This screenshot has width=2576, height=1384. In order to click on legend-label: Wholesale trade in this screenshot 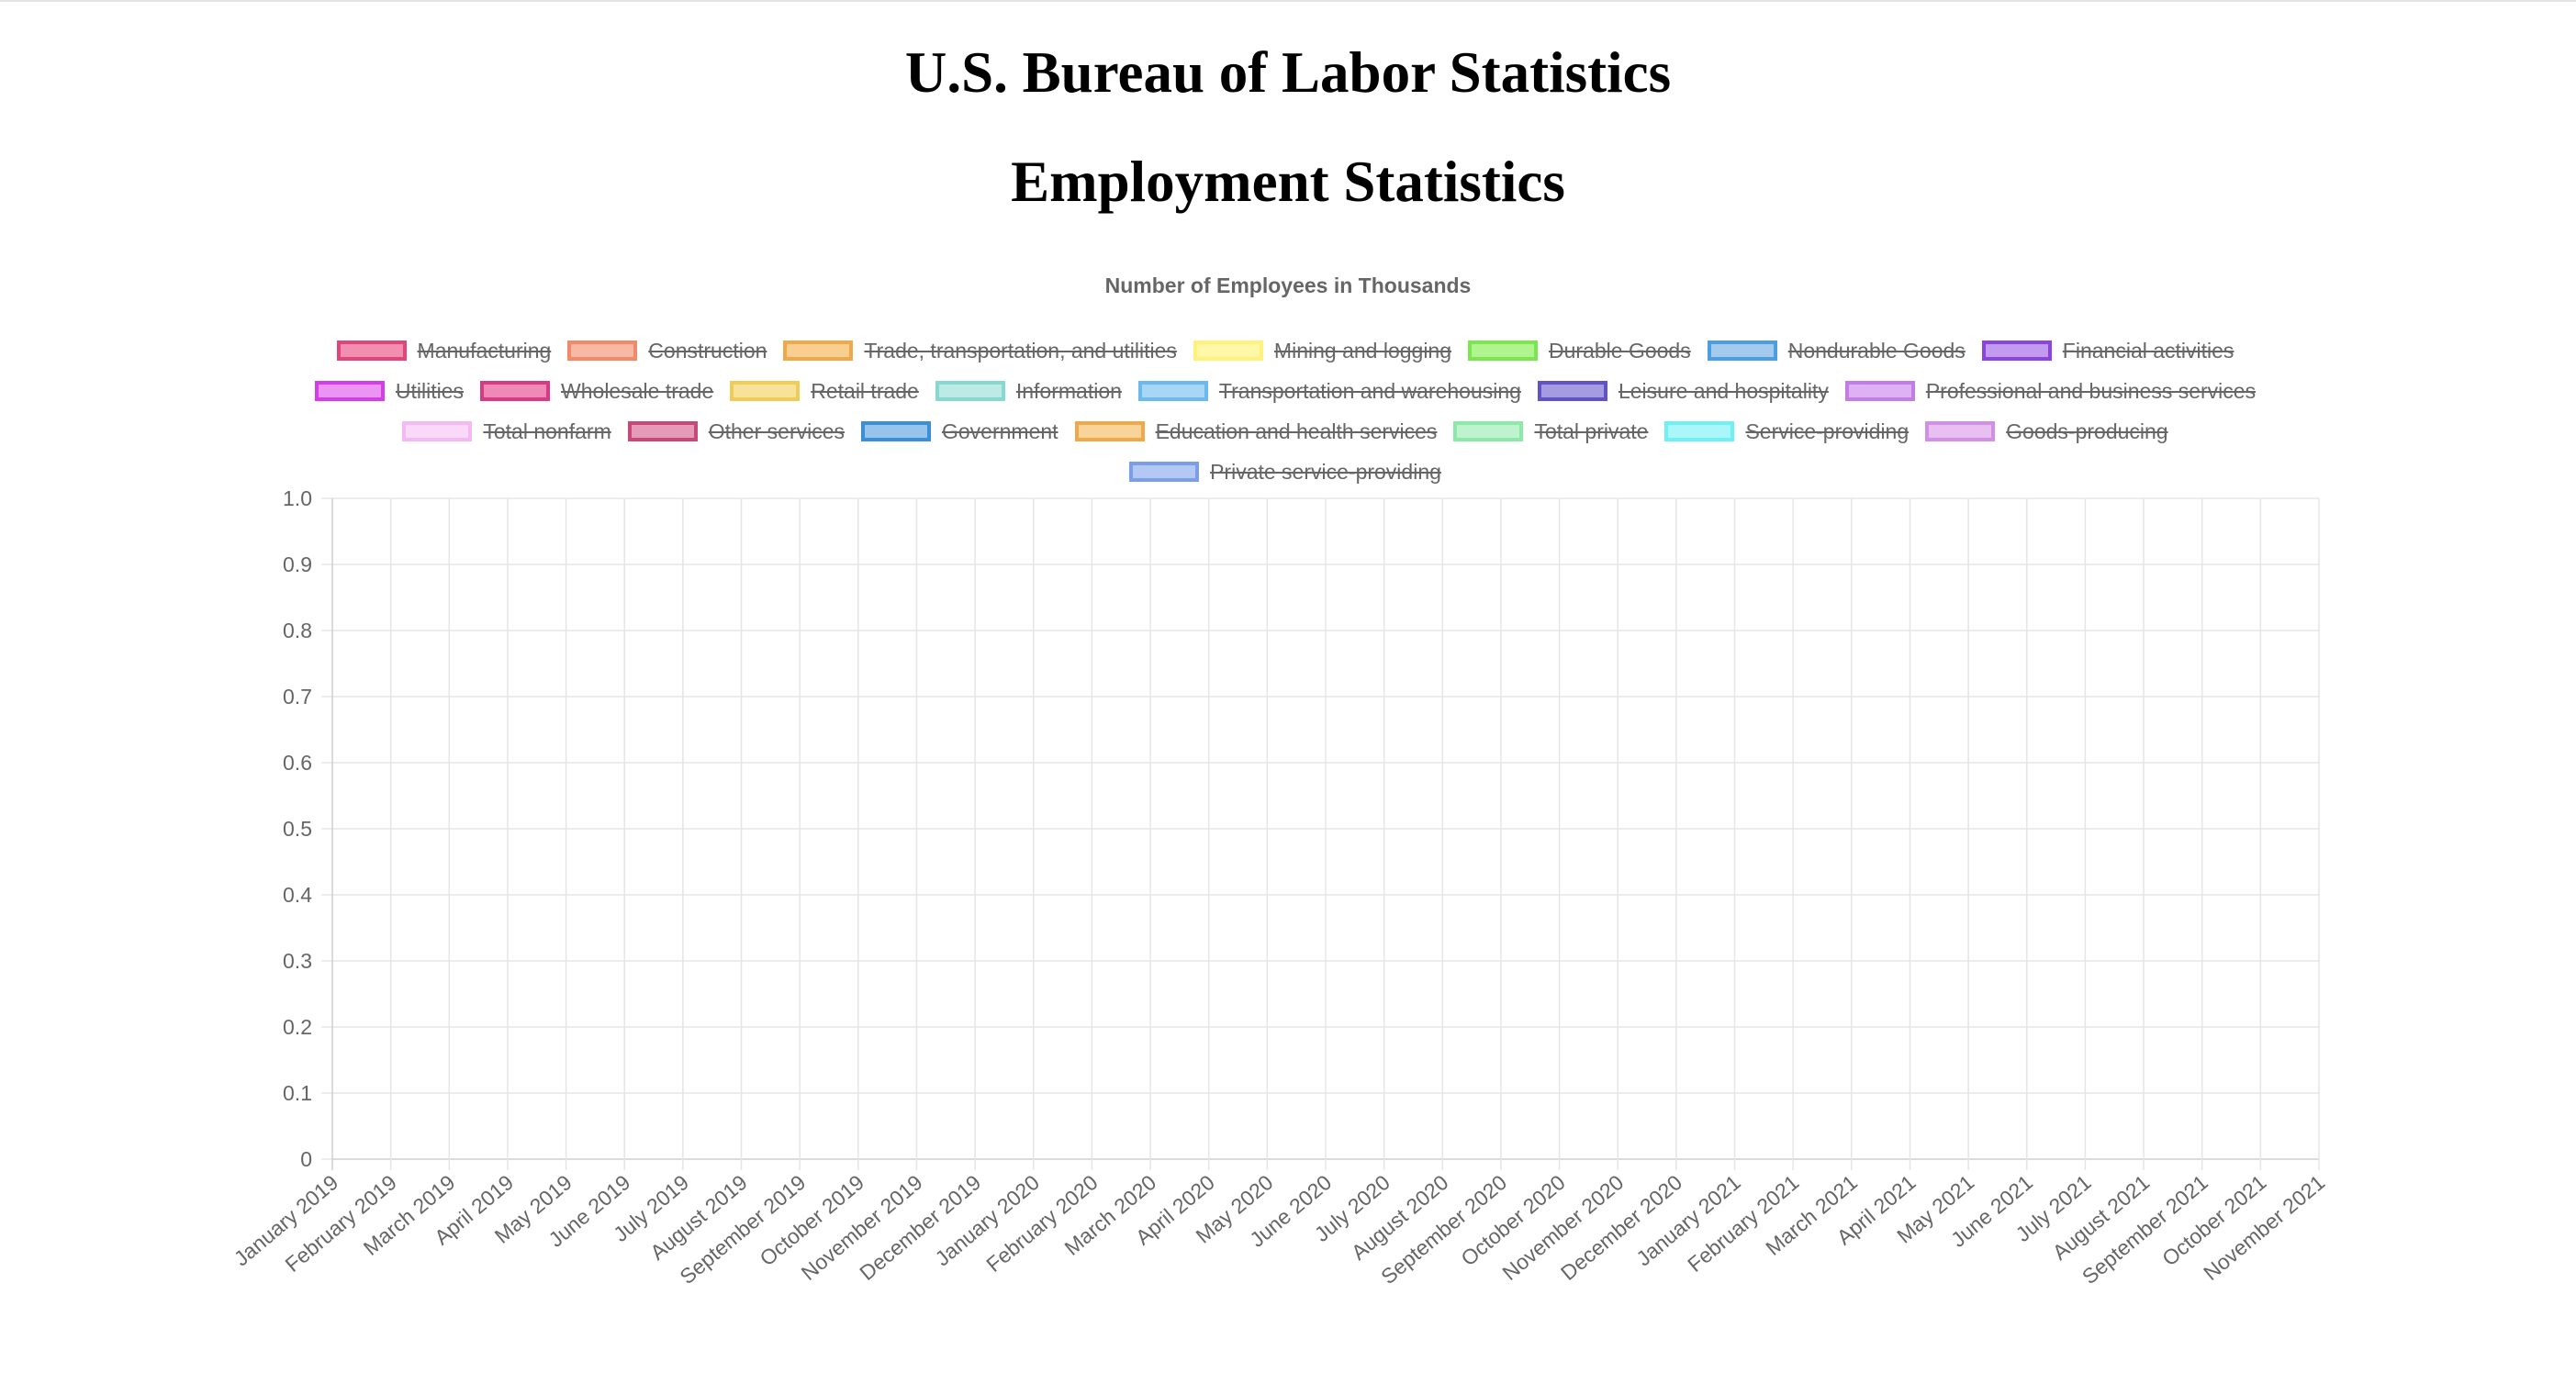, I will do `click(637, 390)`.